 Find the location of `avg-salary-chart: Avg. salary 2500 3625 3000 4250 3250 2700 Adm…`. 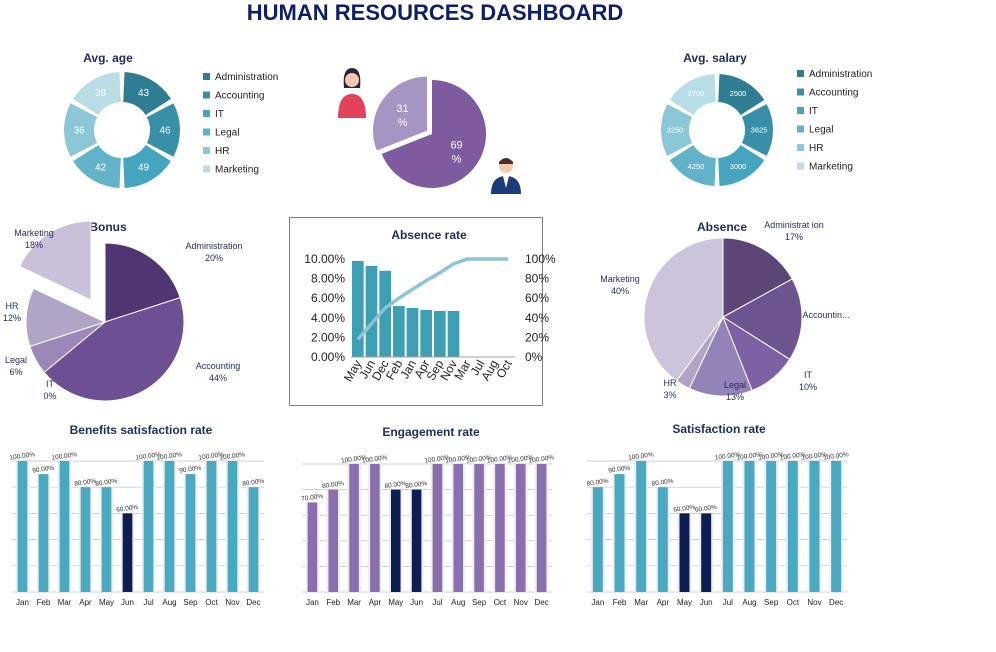

avg-salary-chart: Avg. salary 2500 3625 3000 4250 3250 2700 Adm… is located at coordinates (766, 118).